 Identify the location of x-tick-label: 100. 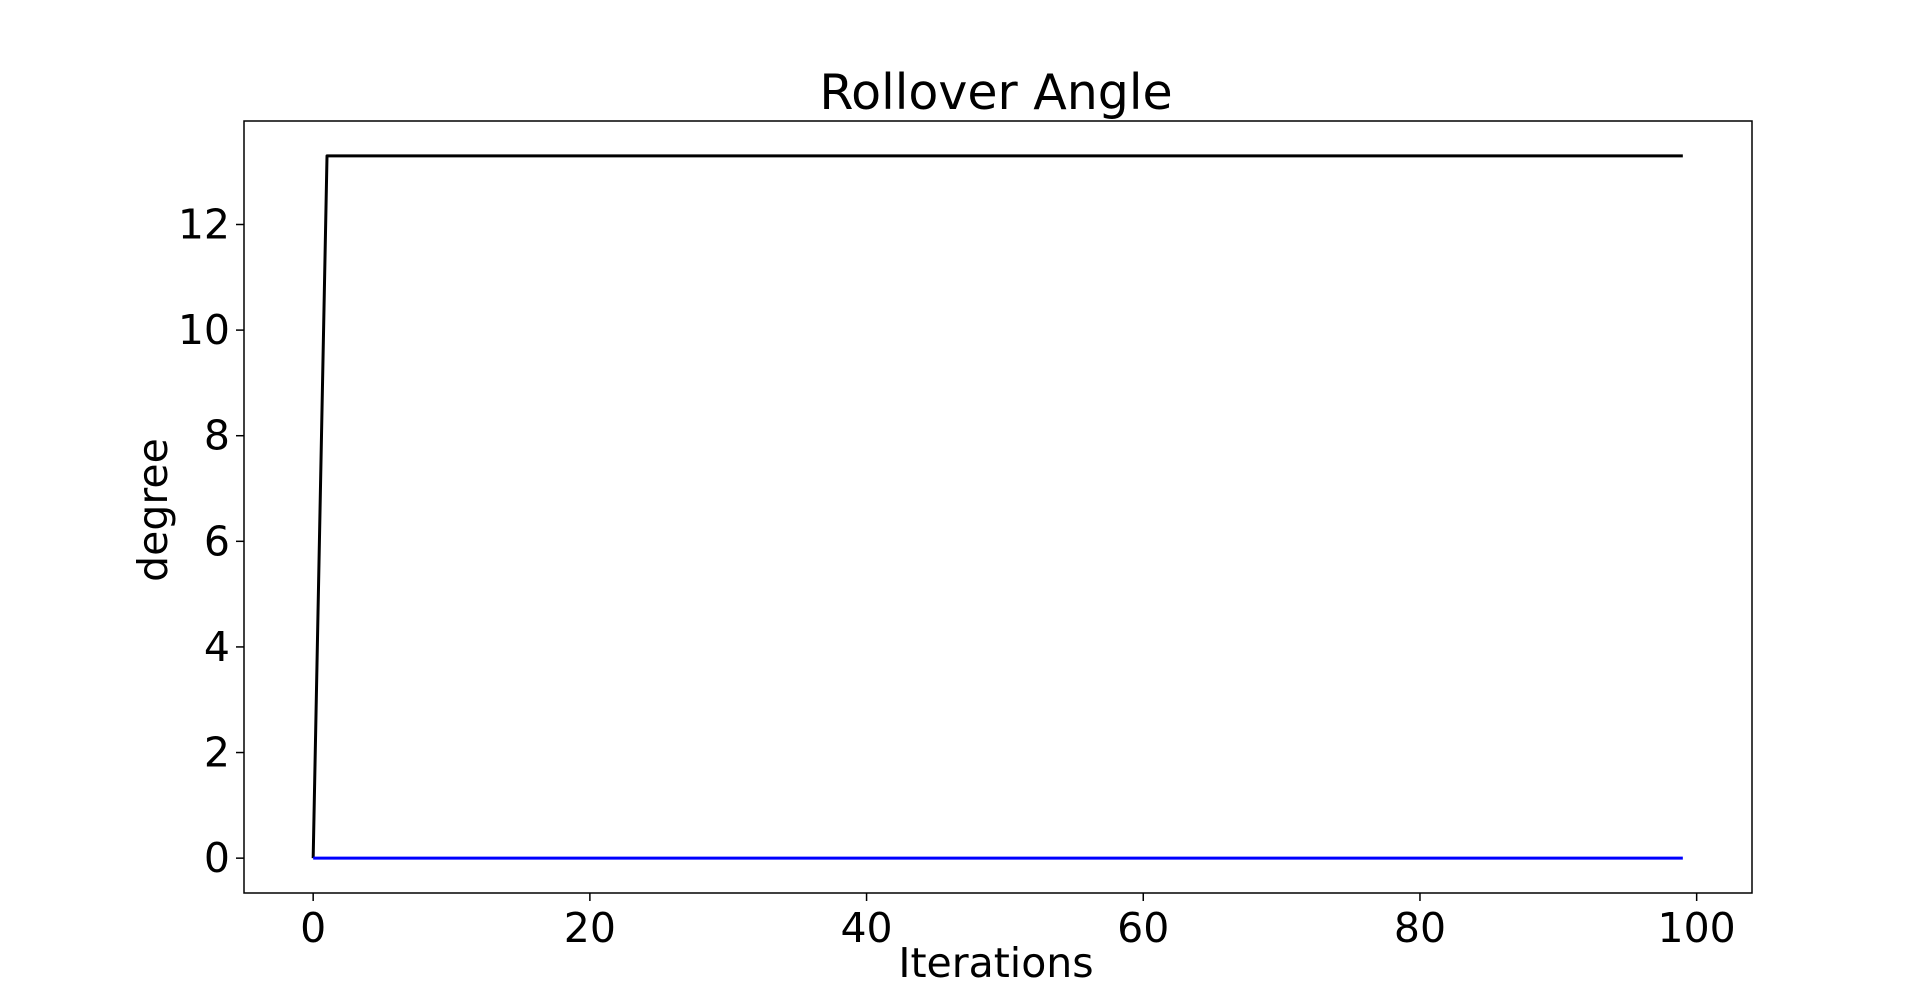
(1697, 928).